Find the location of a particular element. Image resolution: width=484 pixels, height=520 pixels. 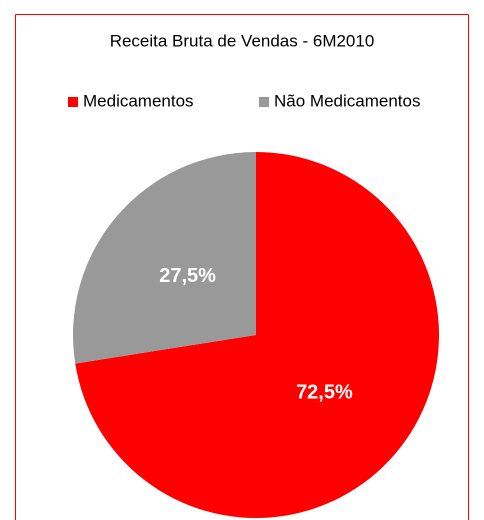

legend-label: Não Medicamentos is located at coordinates (347, 100).